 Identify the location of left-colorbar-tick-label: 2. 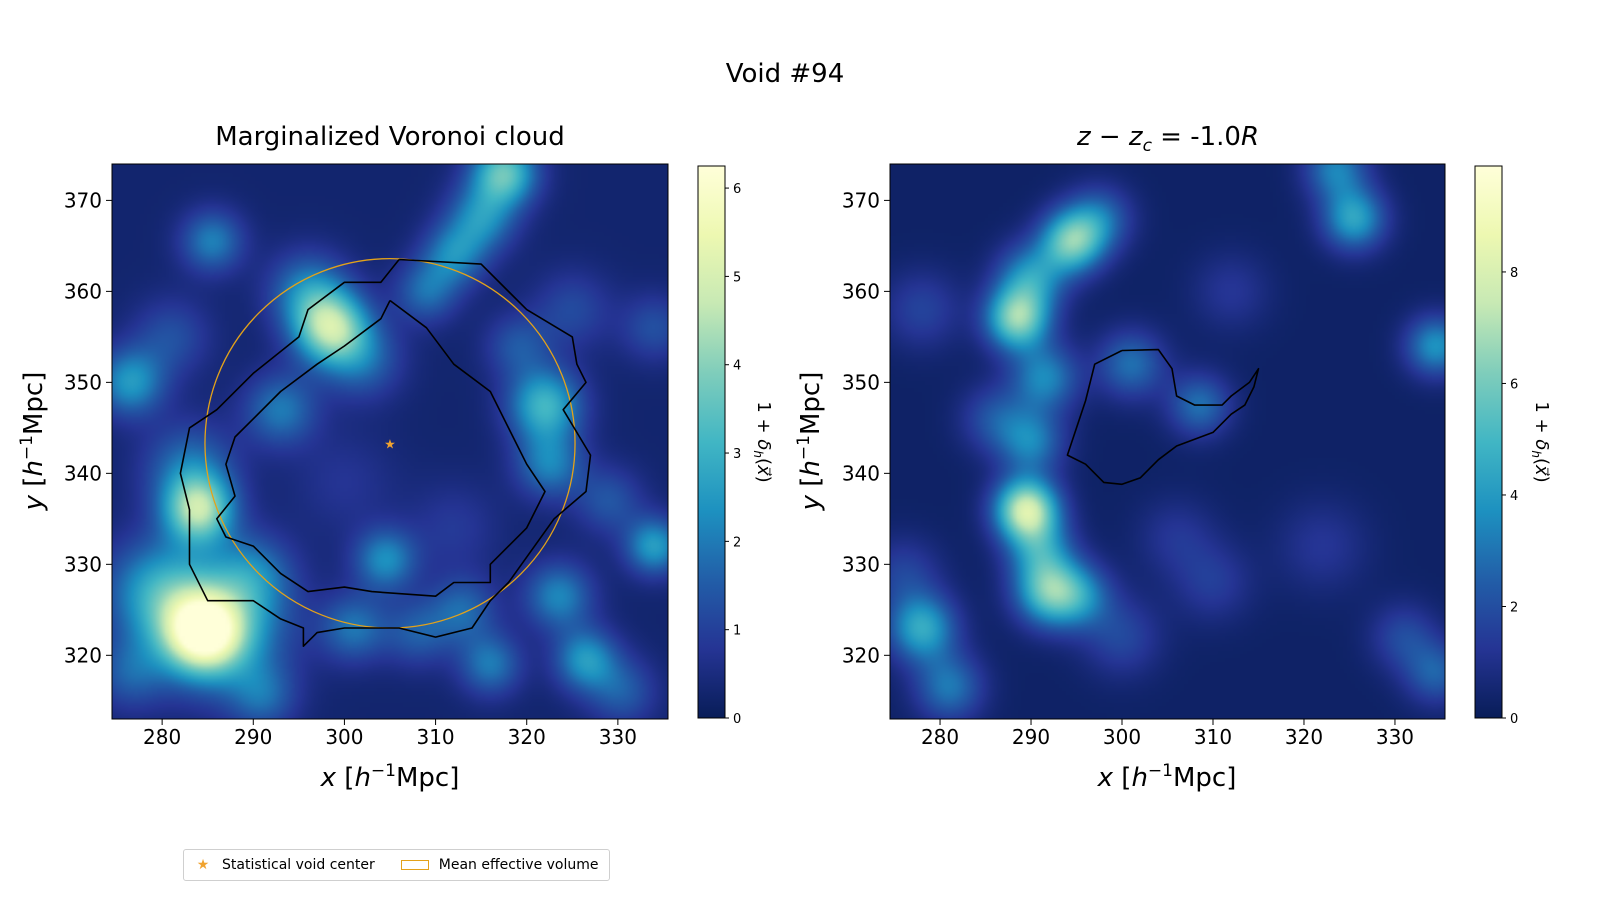
(737, 542).